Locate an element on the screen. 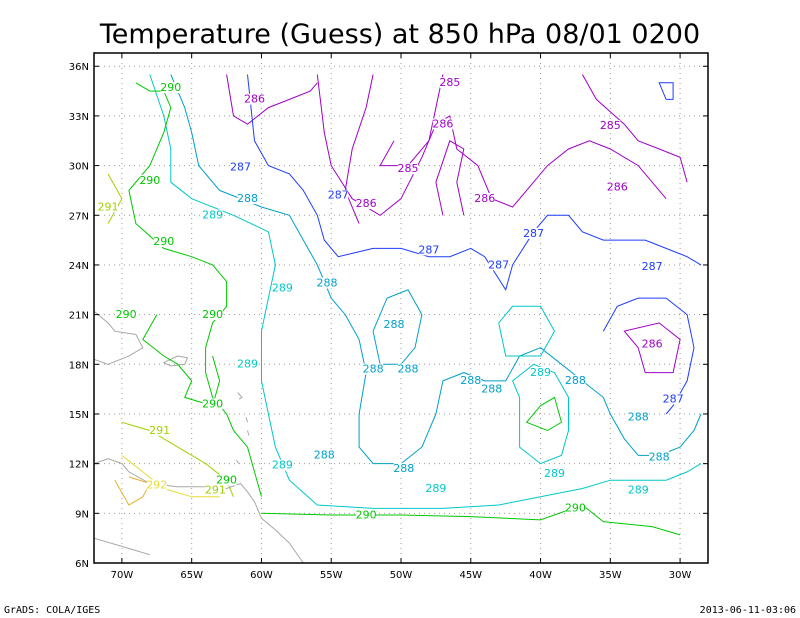 The image size is (800, 618). contour-label-291: 291 is located at coordinates (215, 489).